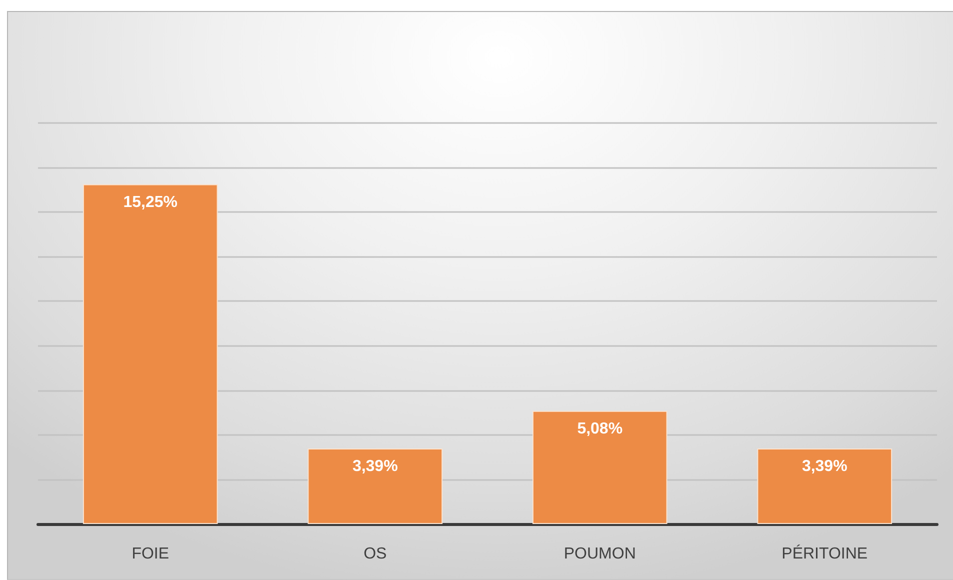 The height and width of the screenshot is (580, 953). What do you see at coordinates (600, 429) in the screenshot?
I see `data-label: 5,08%` at bounding box center [600, 429].